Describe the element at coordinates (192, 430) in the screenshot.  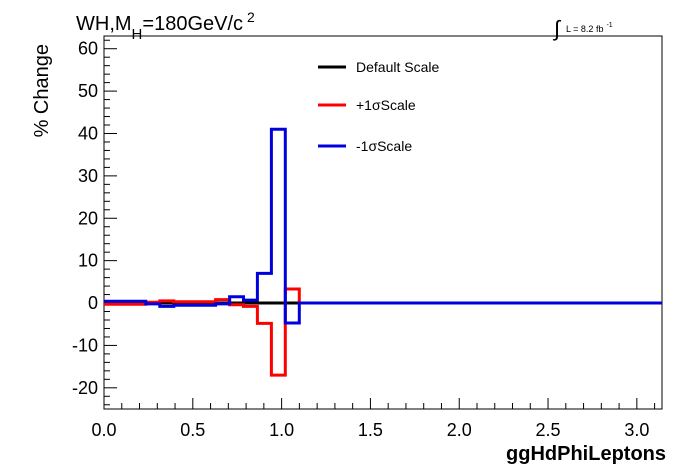
I see `x-tick-label: 0.5` at that location.